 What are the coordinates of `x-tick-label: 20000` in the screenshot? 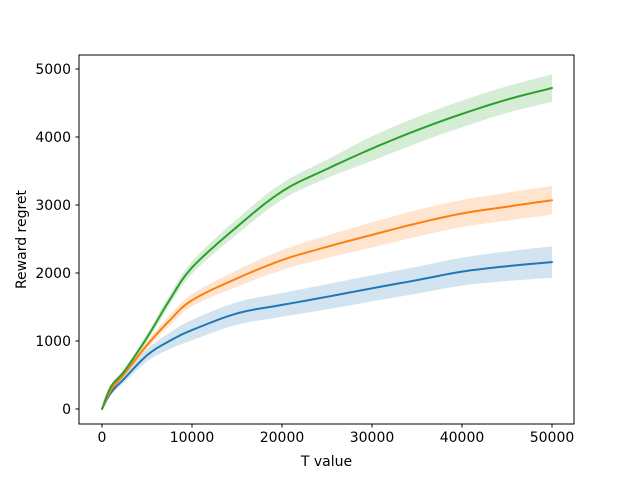 It's located at (282, 438).